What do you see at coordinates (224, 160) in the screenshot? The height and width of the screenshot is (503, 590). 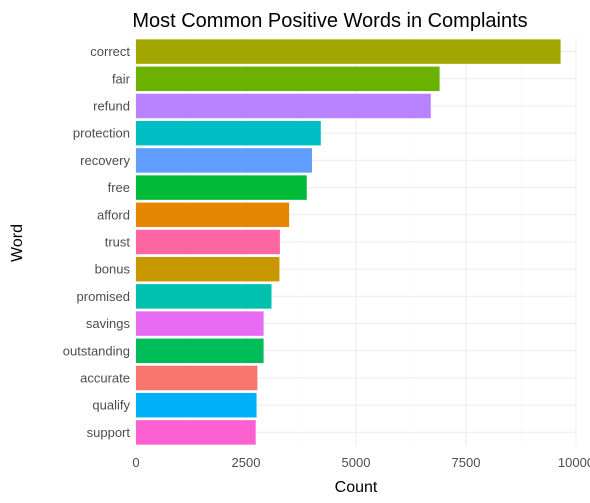 I see `bar-recovery` at bounding box center [224, 160].